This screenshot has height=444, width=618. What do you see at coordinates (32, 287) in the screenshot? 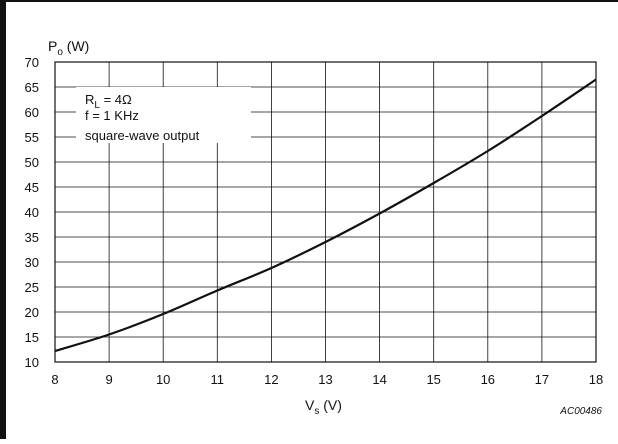
I see `y-tick-label: 25` at bounding box center [32, 287].